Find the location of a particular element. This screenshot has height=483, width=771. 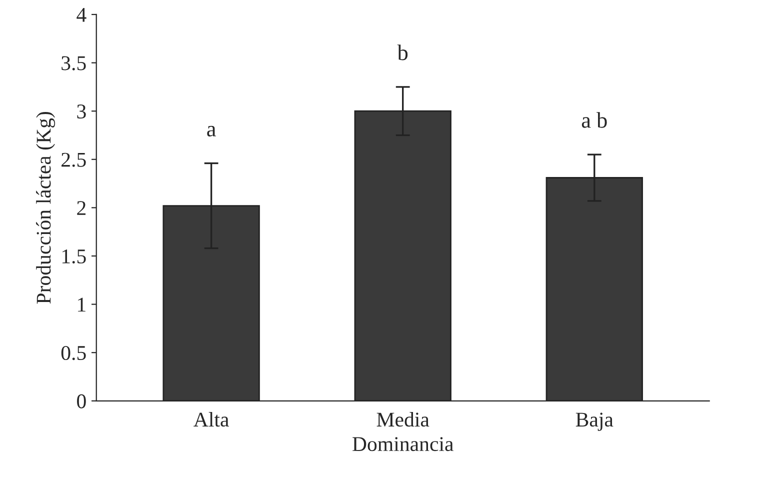

annotation: b is located at coordinates (402, 52).